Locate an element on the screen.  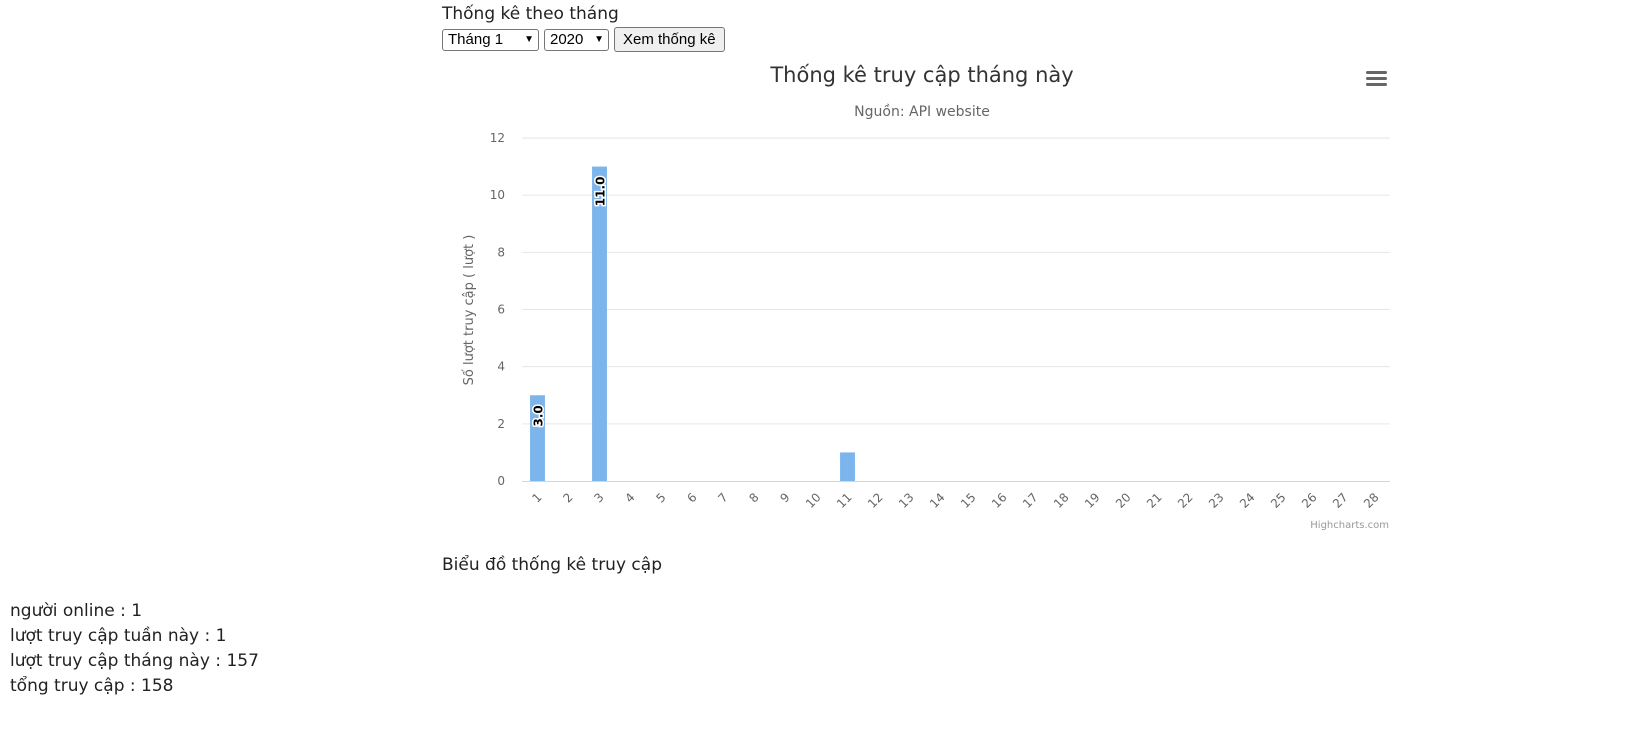
x-tick-label: 9 is located at coordinates (784, 497).